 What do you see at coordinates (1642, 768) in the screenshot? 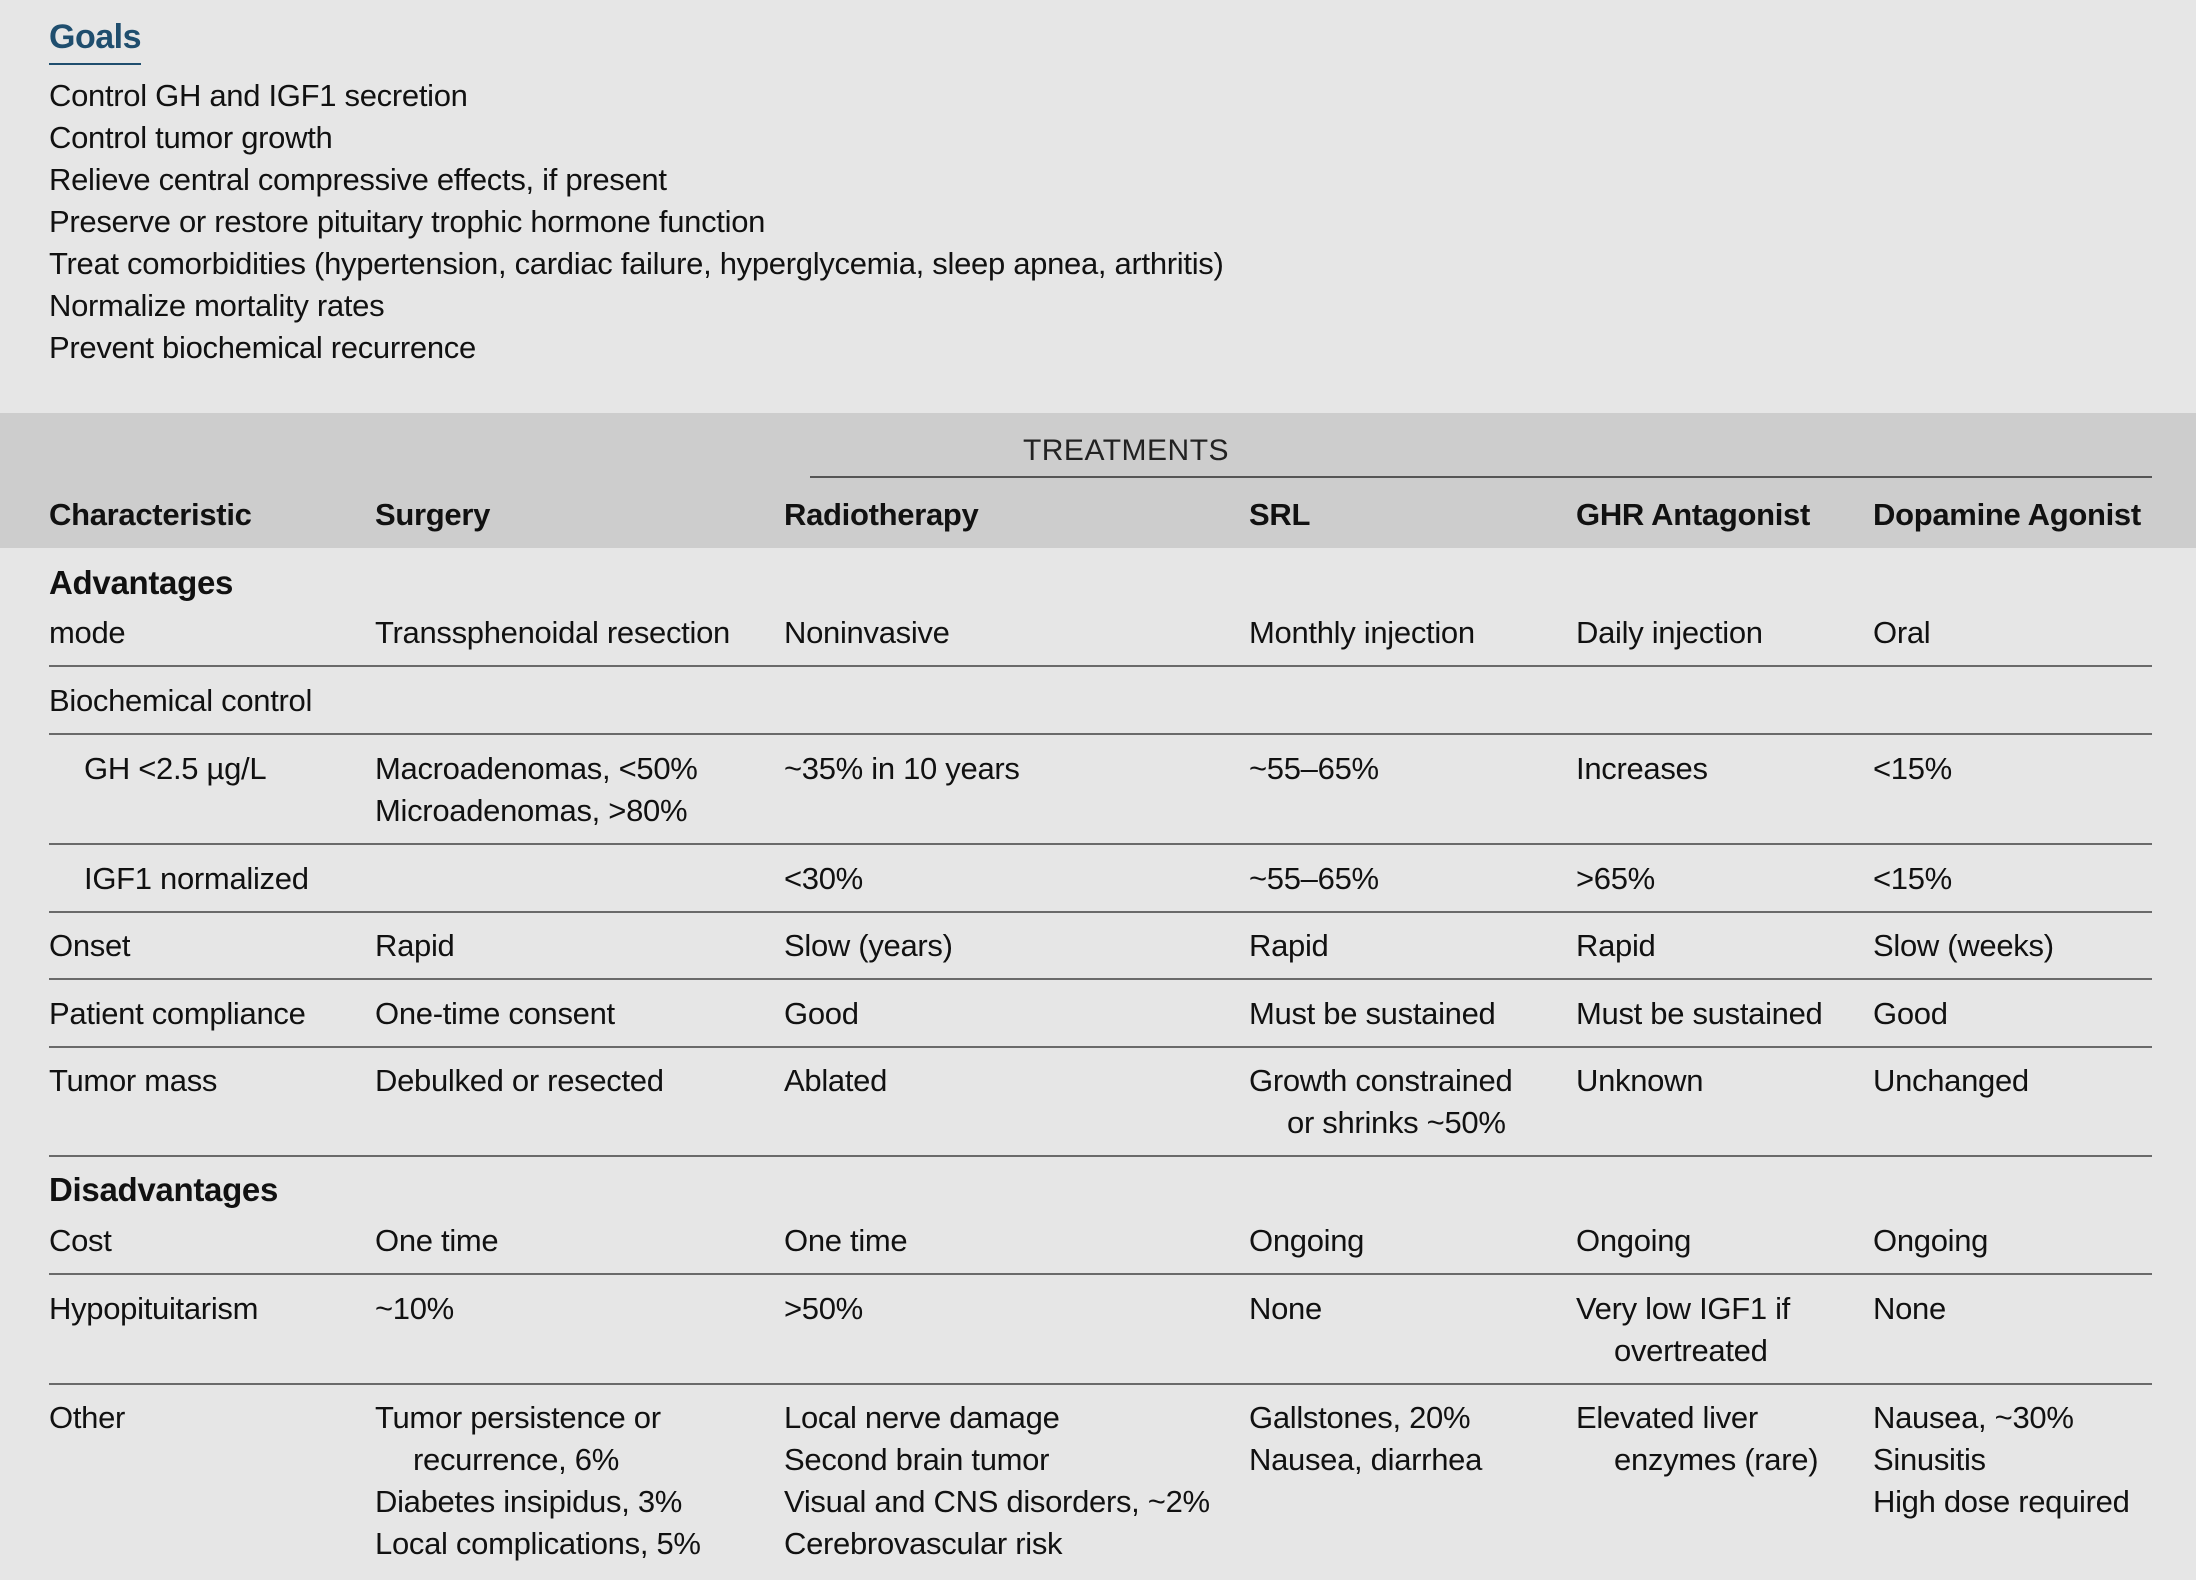
I see `table-cell: Increases` at bounding box center [1642, 768].